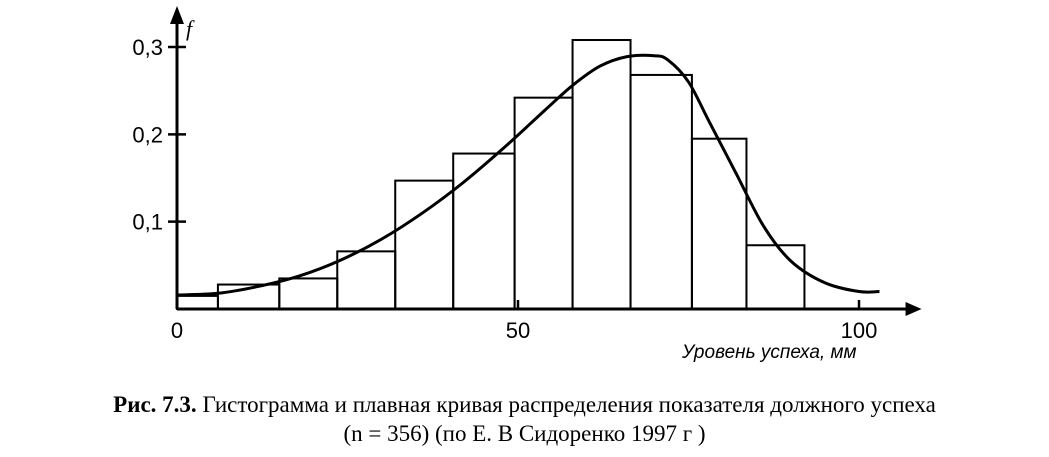  What do you see at coordinates (147, 134) in the screenshot?
I see `y-tick-label: 0,2` at bounding box center [147, 134].